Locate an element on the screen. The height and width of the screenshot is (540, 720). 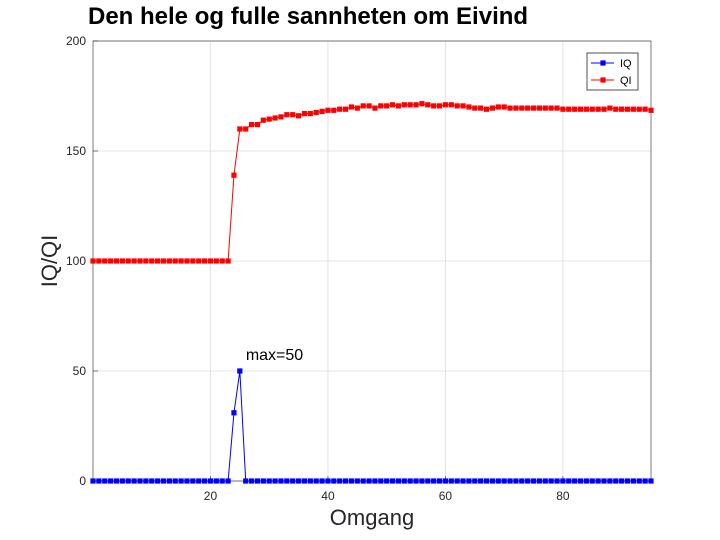
legend: IQ QI is located at coordinates (612, 71).